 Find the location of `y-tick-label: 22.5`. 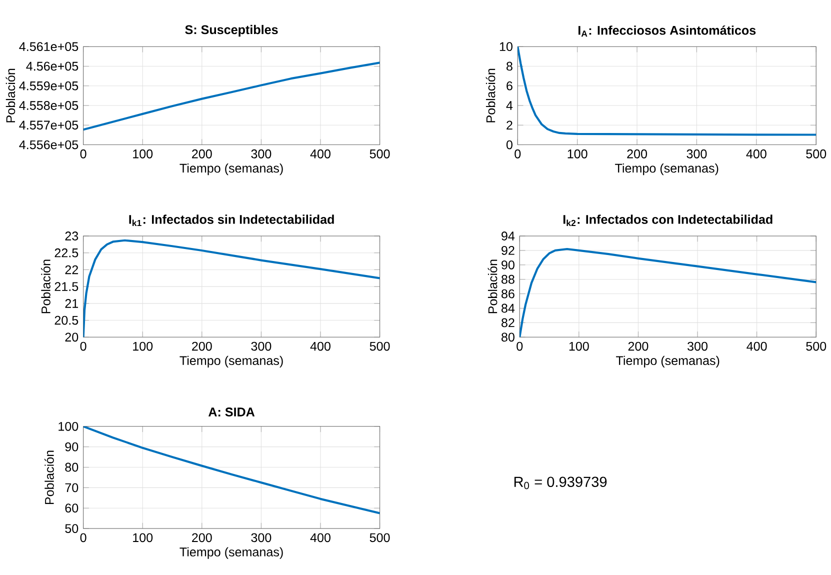

y-tick-label: 22.5 is located at coordinates (66, 253).